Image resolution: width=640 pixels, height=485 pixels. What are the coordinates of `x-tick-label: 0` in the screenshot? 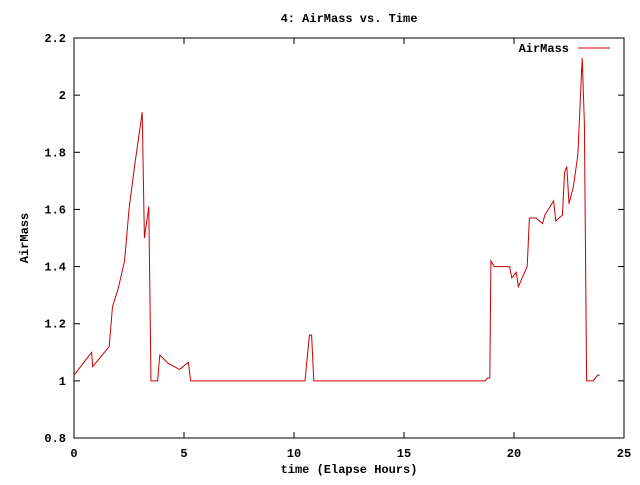 It's located at (73, 454).